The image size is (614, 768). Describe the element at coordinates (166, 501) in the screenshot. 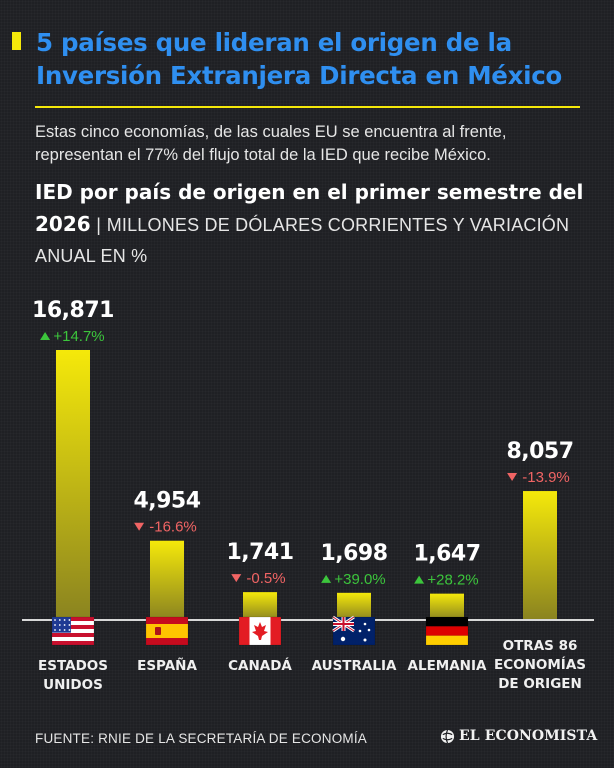

I see `value-label: 4,954` at that location.